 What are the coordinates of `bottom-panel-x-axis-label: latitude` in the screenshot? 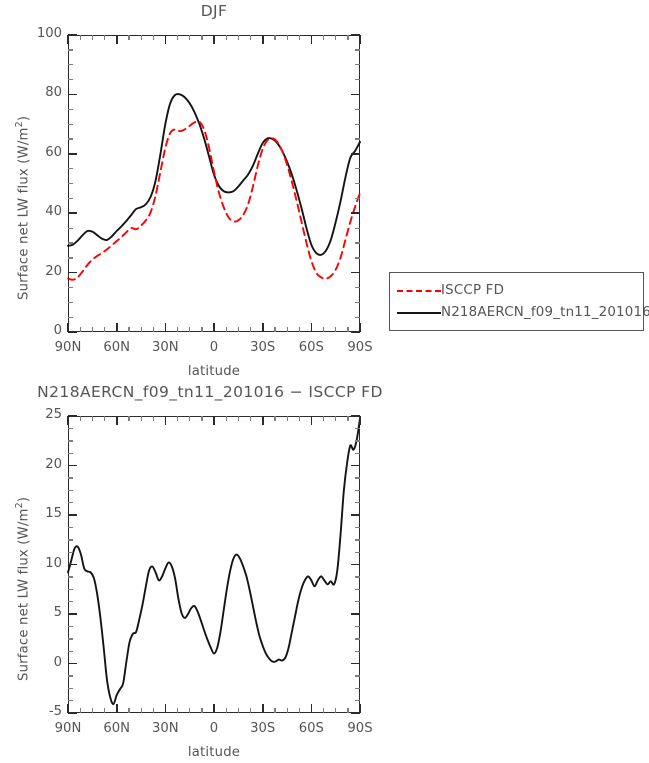 It's located at (214, 752).